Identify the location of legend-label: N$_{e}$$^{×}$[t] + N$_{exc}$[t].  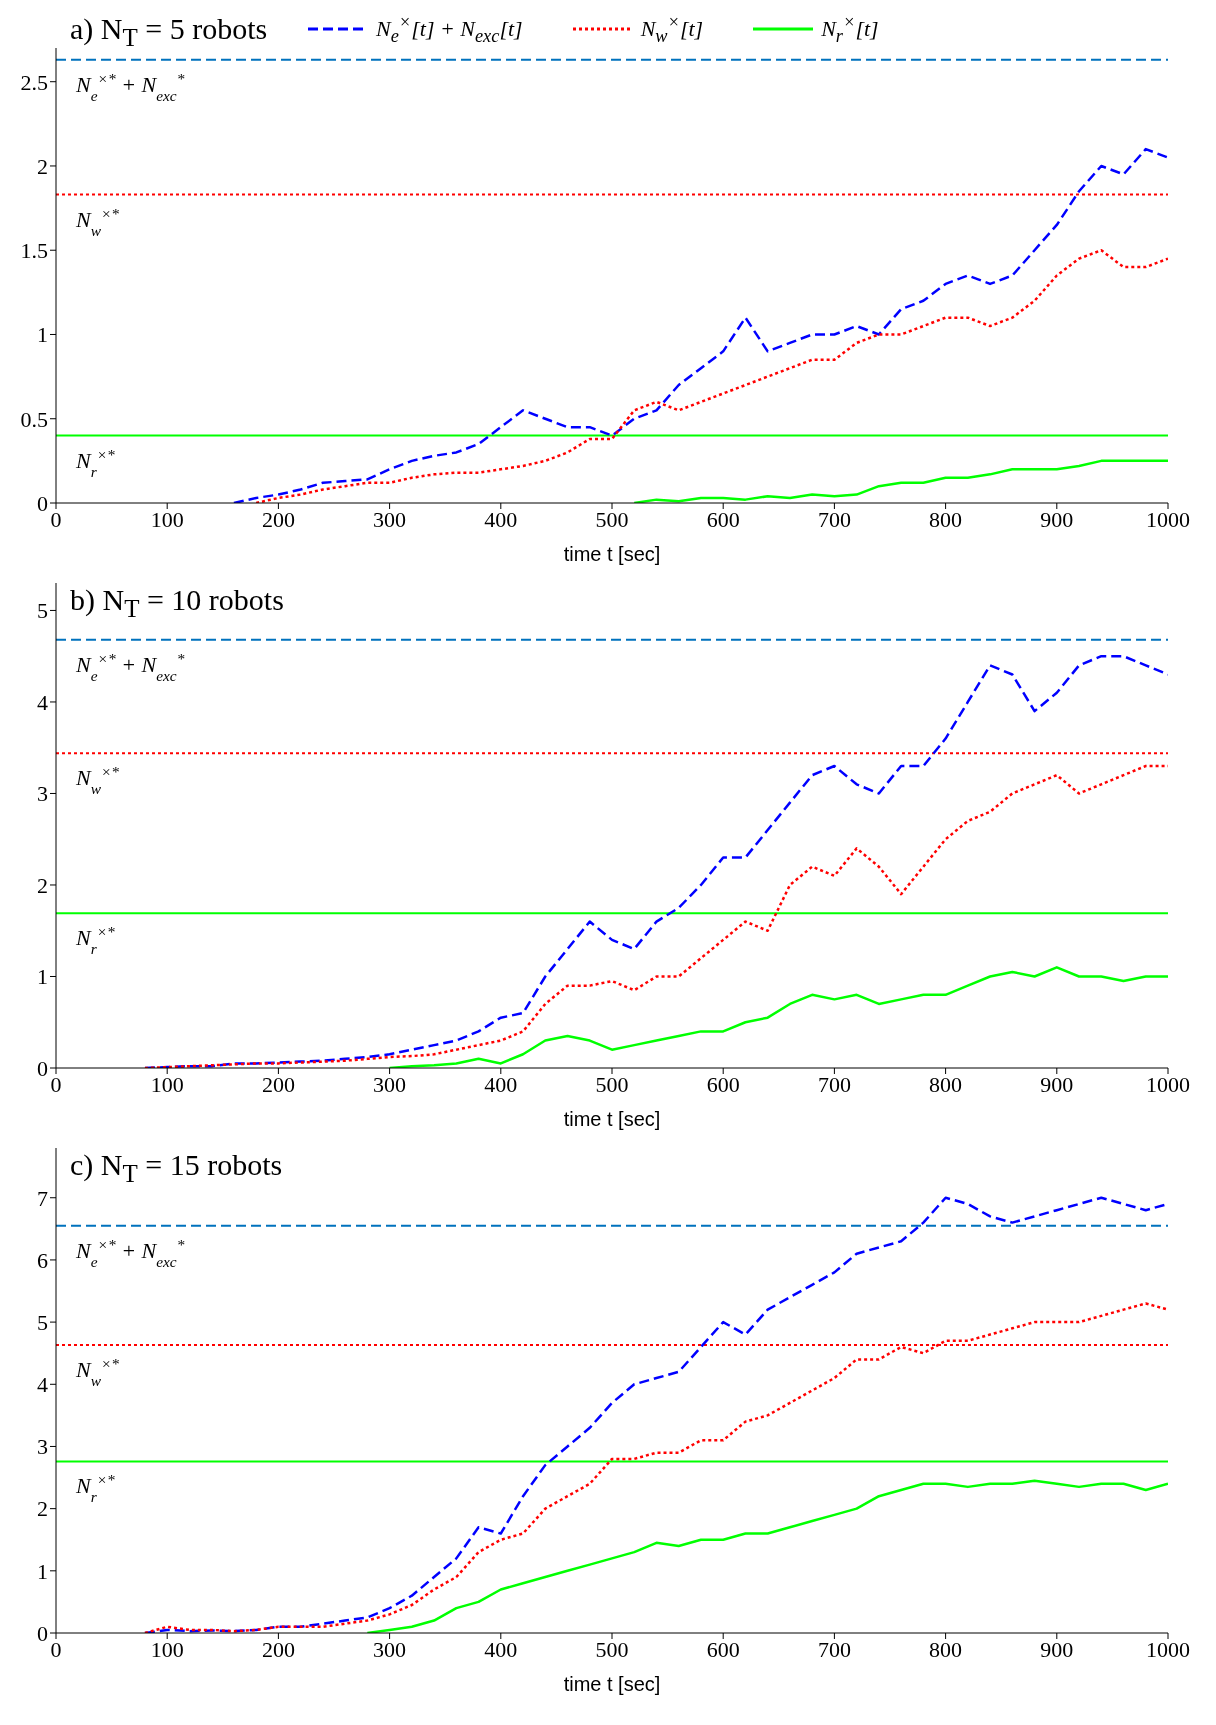
(449, 29).